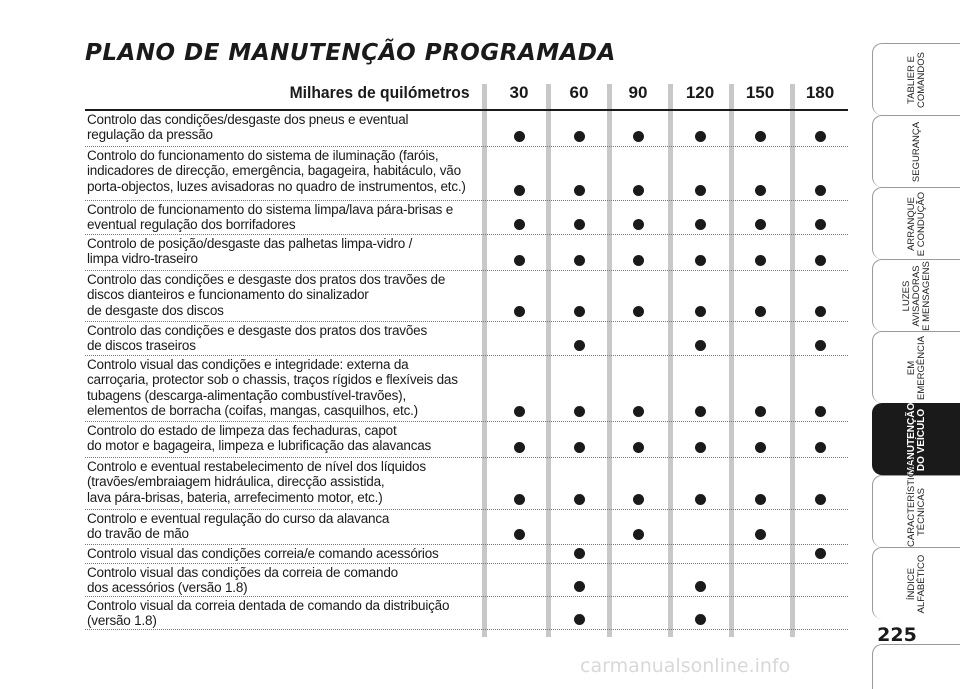 The image size is (960, 689). Describe the element at coordinates (350, 53) in the screenshot. I see `page-title: PLANO DE MANUTENÇÃO PROGRAMADA` at that location.